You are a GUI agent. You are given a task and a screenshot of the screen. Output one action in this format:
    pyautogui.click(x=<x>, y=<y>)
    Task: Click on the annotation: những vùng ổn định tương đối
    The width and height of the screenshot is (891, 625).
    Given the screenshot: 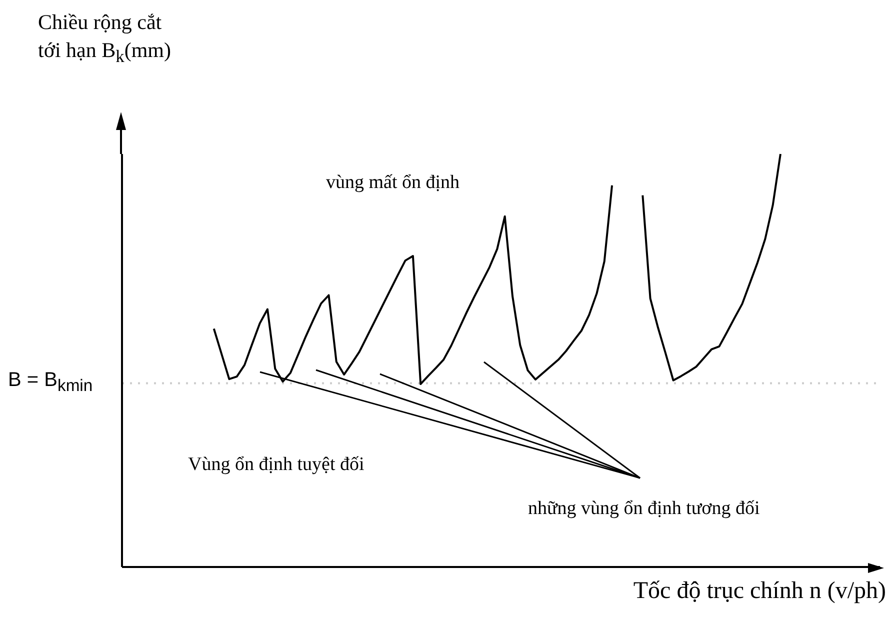 What is the action you would take?
    pyautogui.click(x=644, y=508)
    